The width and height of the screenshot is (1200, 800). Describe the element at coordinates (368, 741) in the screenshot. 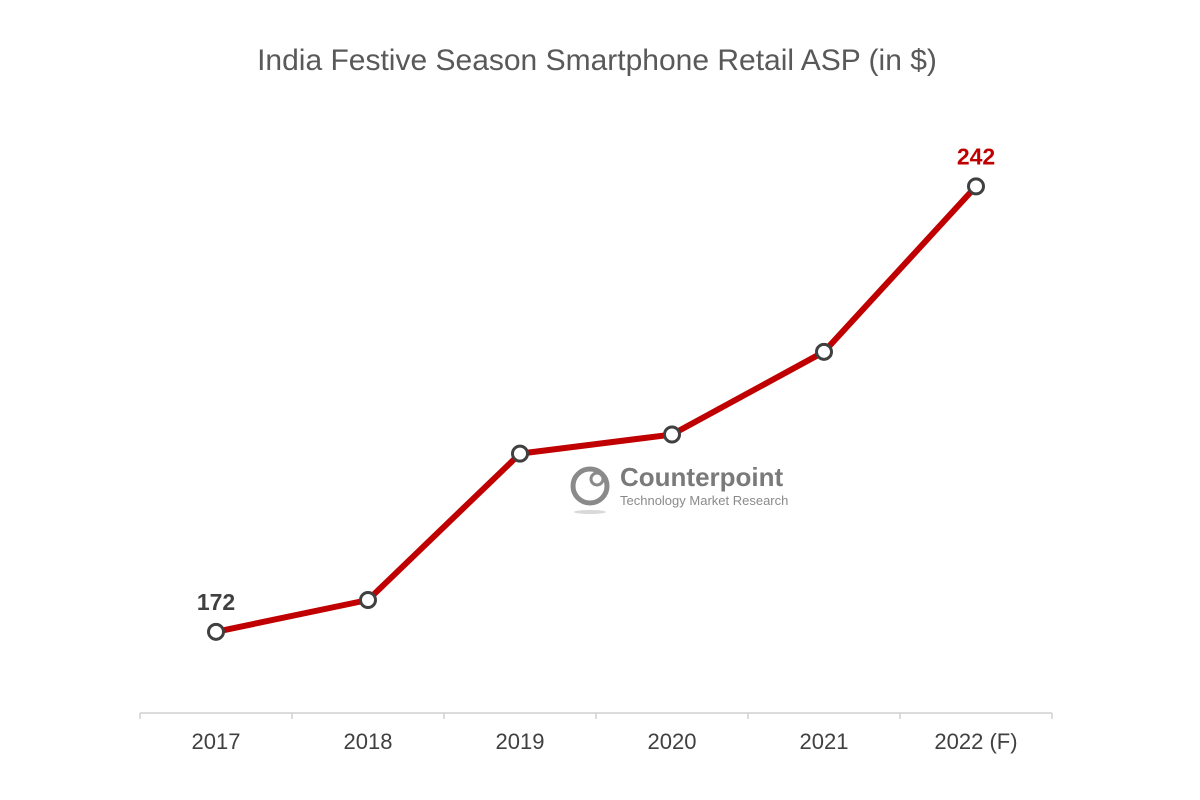

I see `x-tick-label: 2018` at that location.